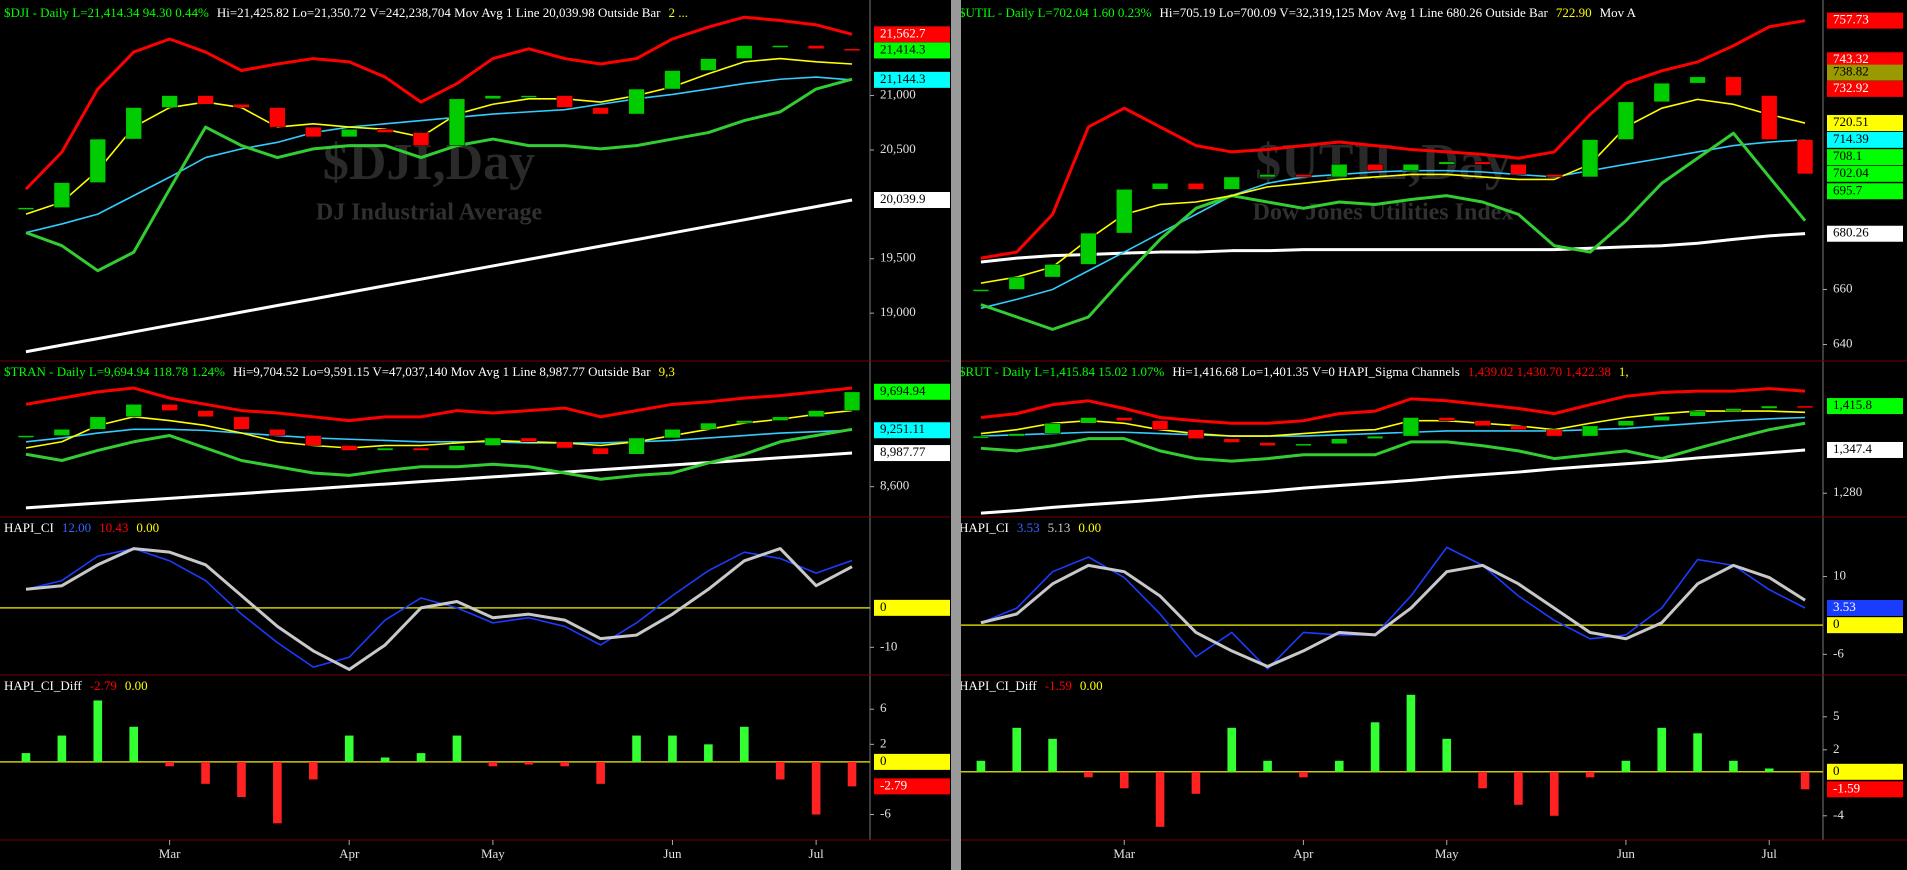 The image size is (1907, 870). What do you see at coordinates (43, 685) in the screenshot?
I see `title-part: HAPI_CI_Diff` at bounding box center [43, 685].